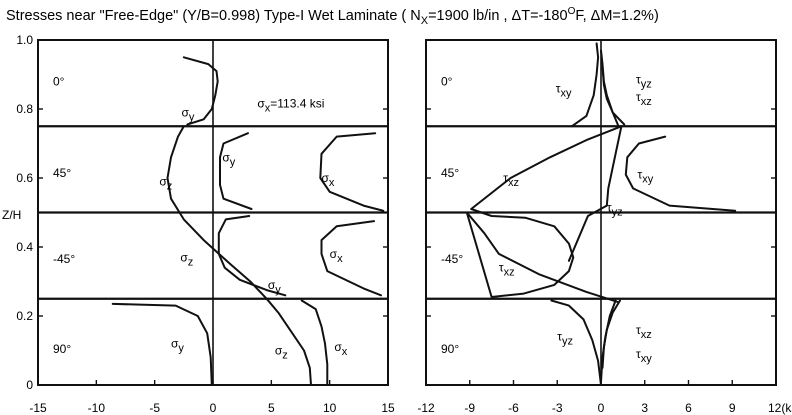 The height and width of the screenshot is (415, 792). I want to click on x-tick-label: 12(ksi), so click(780, 408).